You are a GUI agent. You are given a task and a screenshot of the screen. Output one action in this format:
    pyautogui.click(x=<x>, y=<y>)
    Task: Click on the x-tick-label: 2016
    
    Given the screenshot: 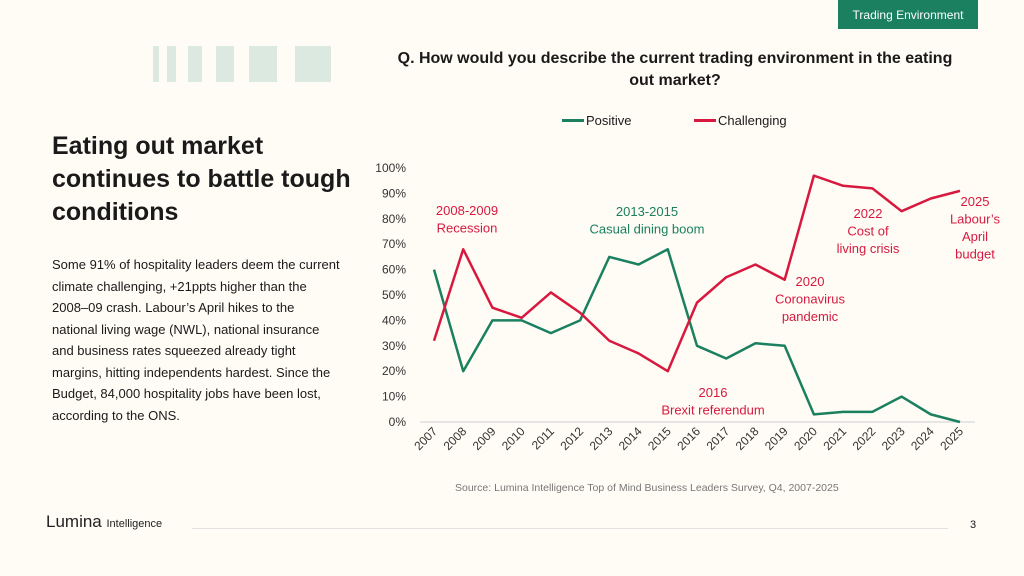 What is the action you would take?
    pyautogui.click(x=688, y=438)
    